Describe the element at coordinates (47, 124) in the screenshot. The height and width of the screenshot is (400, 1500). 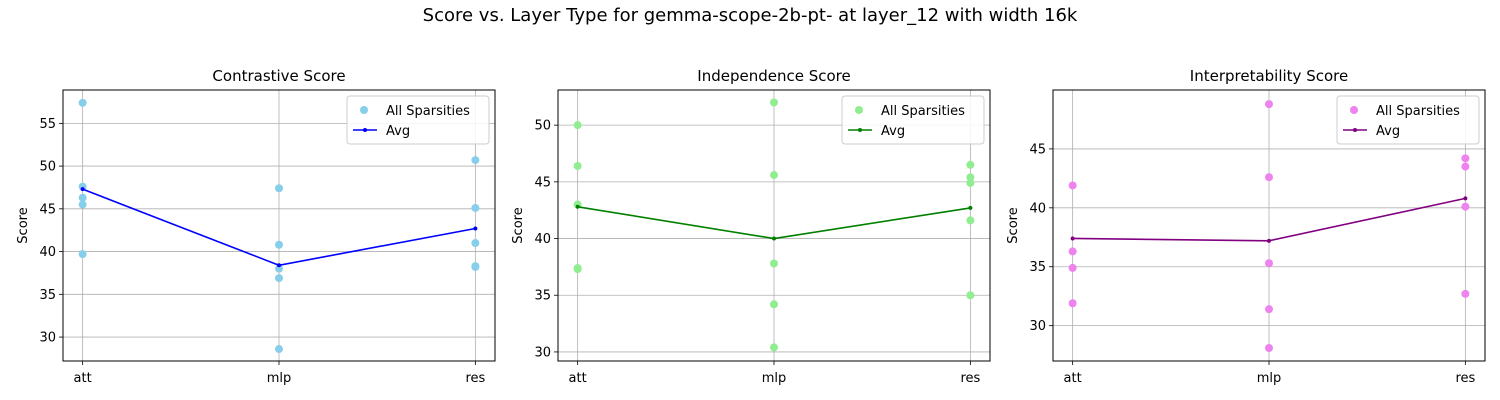
I see `y-tick-label: 55` at that location.